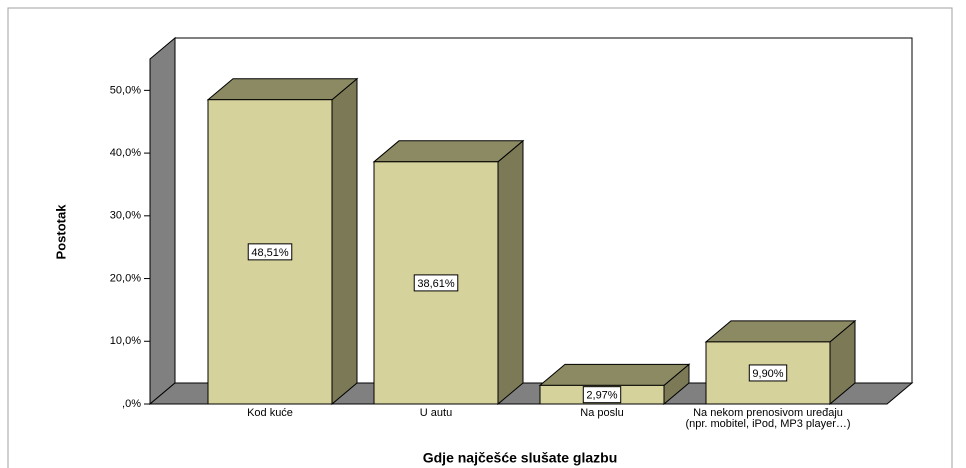 This screenshot has height=468, width=966. I want to click on value-label: 48,51%, so click(270, 253).